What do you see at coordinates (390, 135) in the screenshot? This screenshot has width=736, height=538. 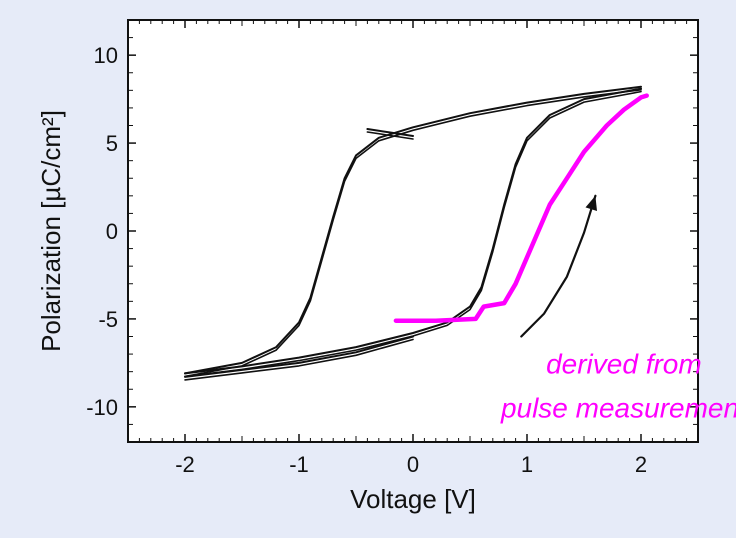 I see `series-line-3-trace` at bounding box center [390, 135].